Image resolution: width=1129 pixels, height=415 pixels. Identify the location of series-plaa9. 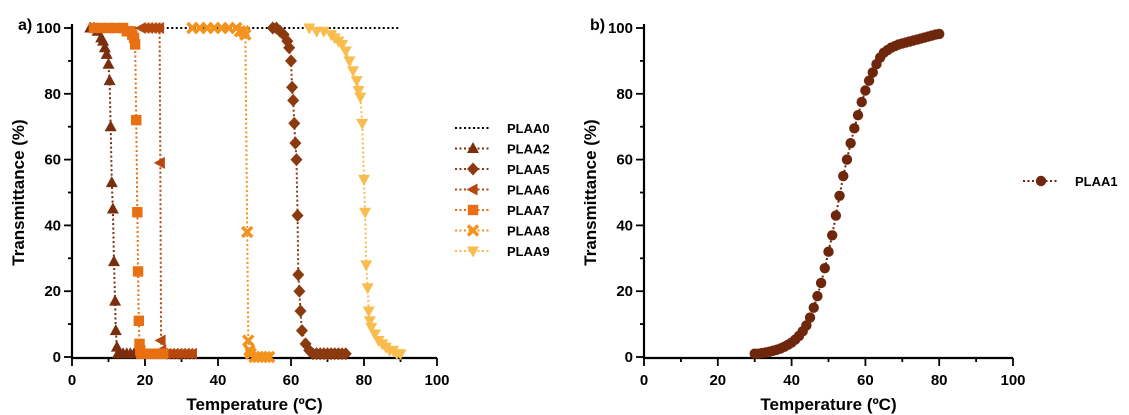
(355, 192).